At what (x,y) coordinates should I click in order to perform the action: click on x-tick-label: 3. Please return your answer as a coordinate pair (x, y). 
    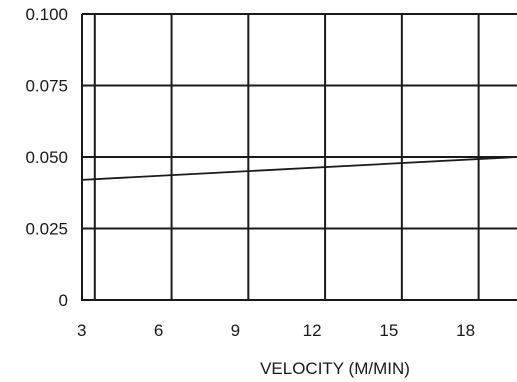
    Looking at the image, I should click on (81, 330).